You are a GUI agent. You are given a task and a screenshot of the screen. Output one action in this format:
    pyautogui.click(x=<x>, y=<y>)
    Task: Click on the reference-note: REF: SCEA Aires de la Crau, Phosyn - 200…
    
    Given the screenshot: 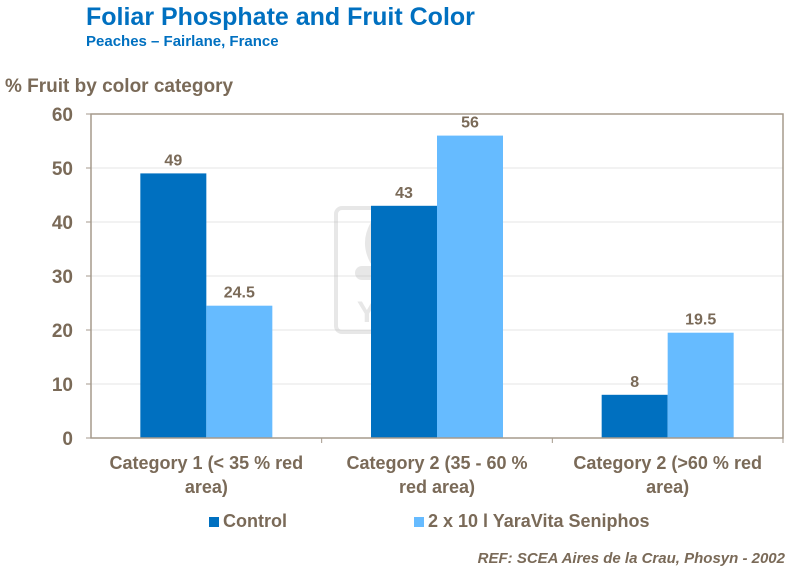 What is the action you would take?
    pyautogui.click(x=631, y=558)
    